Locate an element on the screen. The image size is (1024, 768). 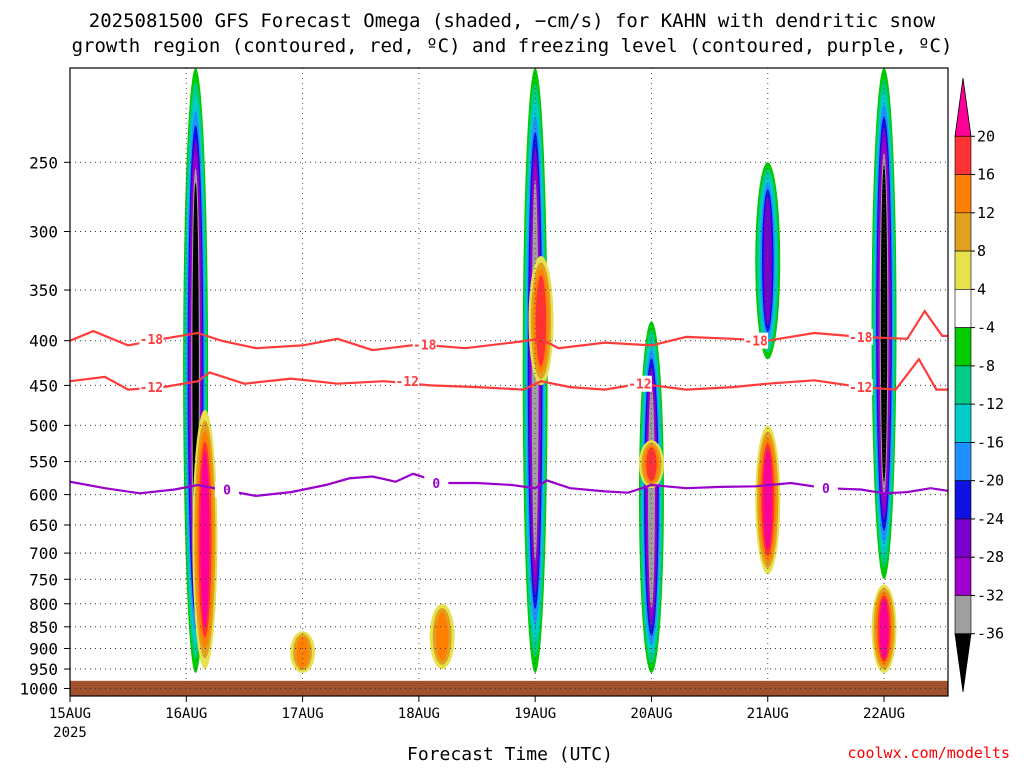
colorbar-label-10: -24 is located at coordinates (990, 519).